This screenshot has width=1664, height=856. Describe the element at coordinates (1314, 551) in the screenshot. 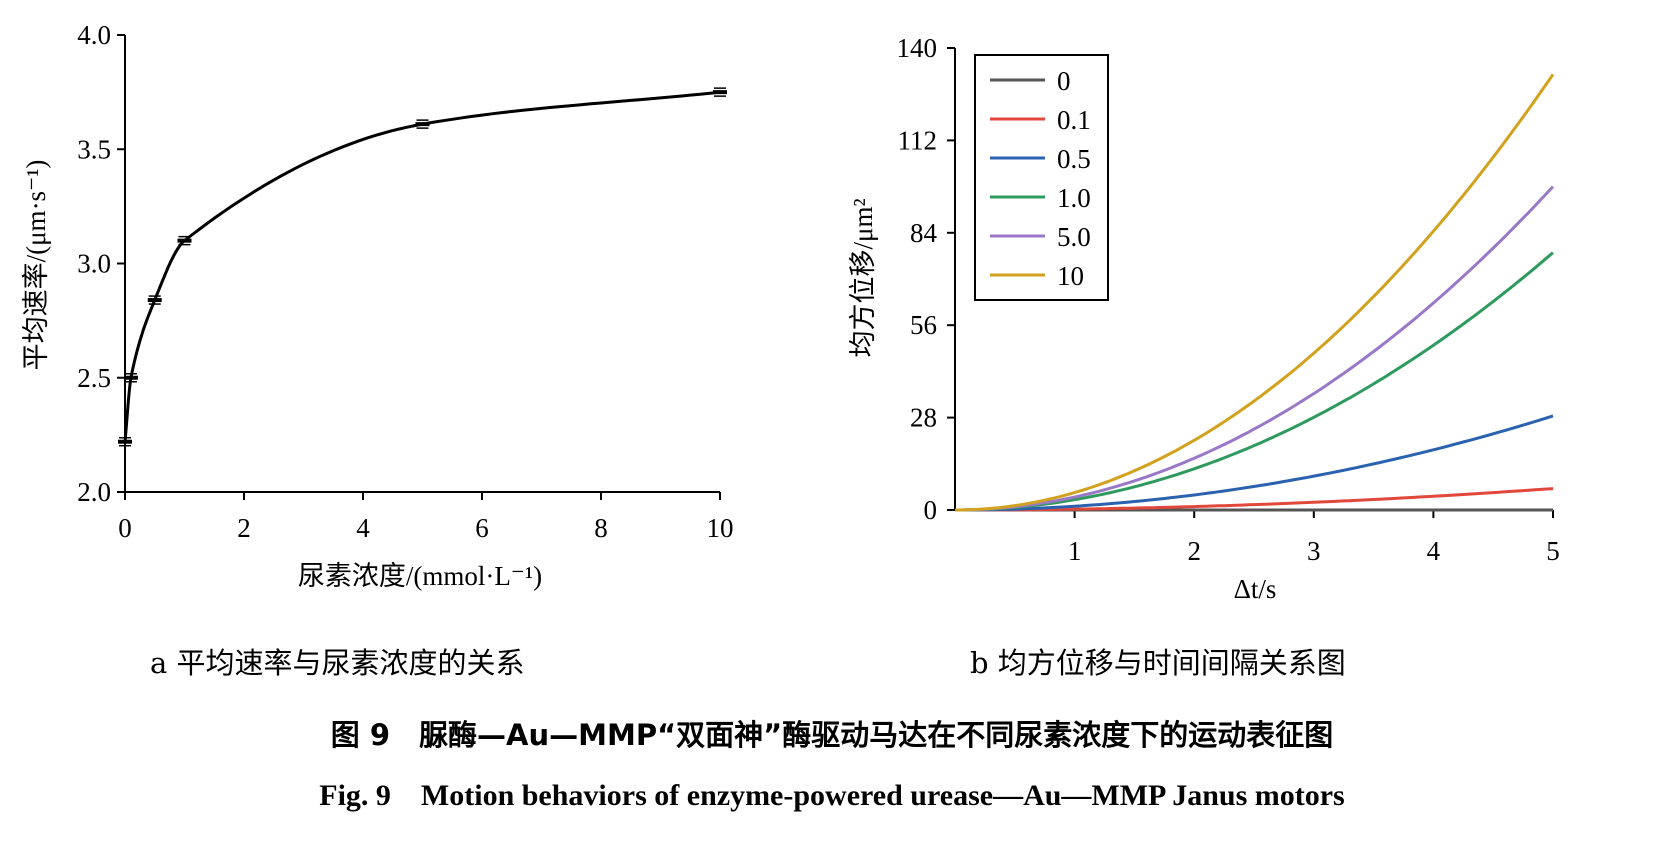

I see `chart-b-x-tick-label: 3` at that location.